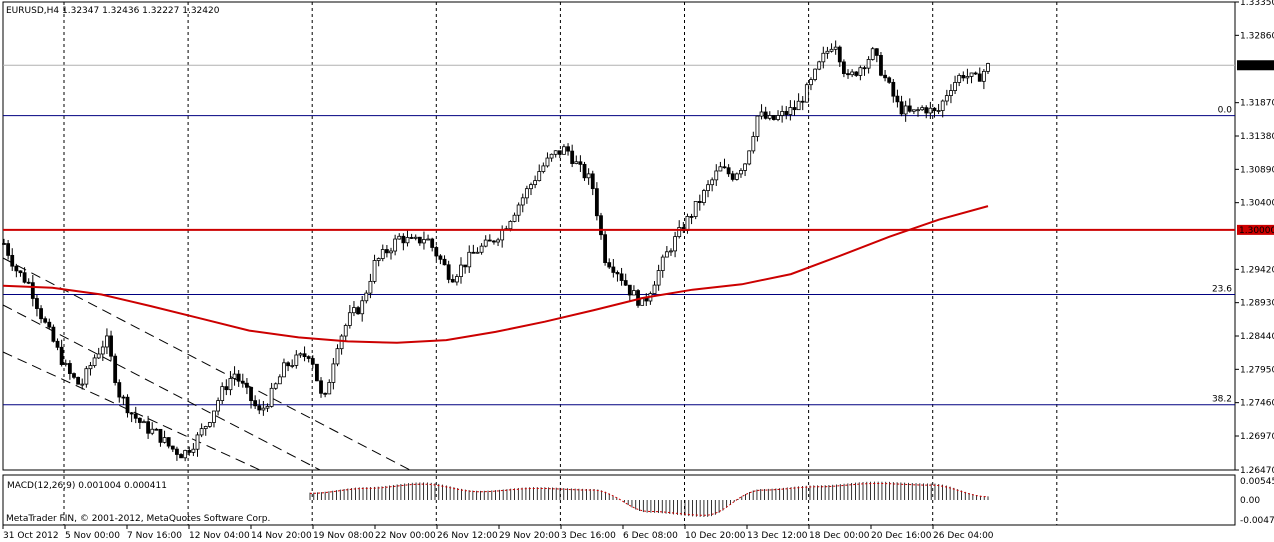 This screenshot has width=1274, height=542. Describe the element at coordinates (87, 486) in the screenshot. I see `macd-label: MACD(12,26,9) 0.001004 0.000411` at that location.